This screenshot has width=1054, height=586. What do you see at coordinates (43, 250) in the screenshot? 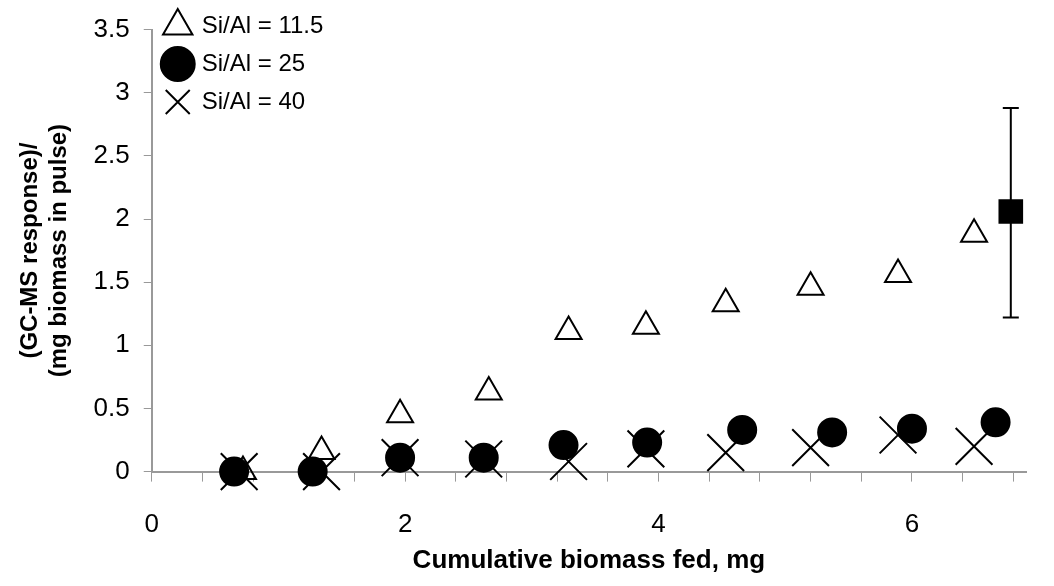
I see `y-axis-title: (GC-MS response)/ (mg biomass in pulse)` at bounding box center [43, 250].